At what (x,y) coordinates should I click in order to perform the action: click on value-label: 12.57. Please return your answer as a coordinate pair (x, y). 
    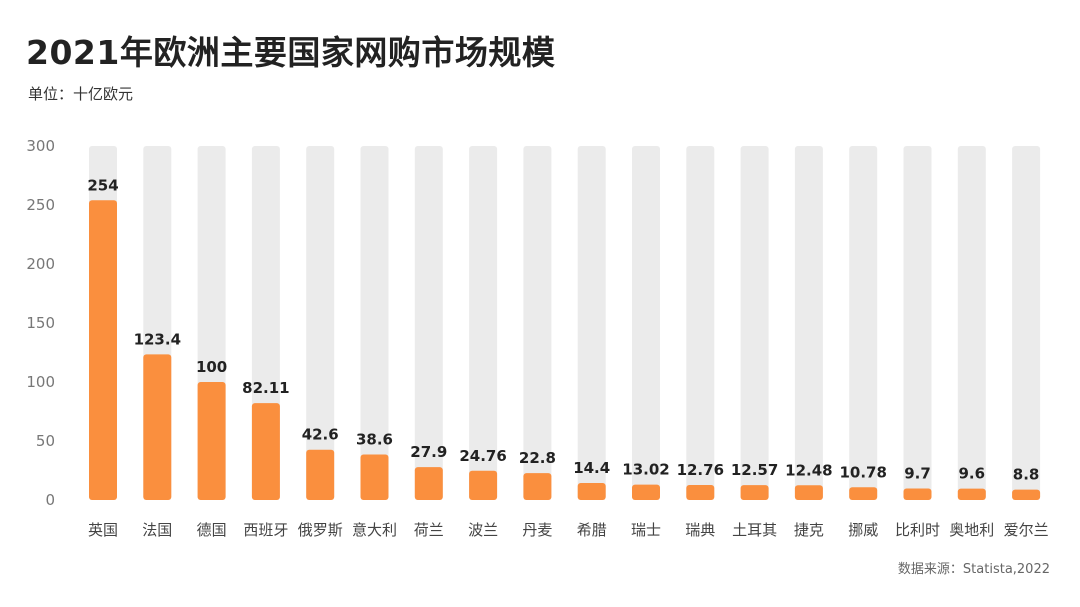
    Looking at the image, I should click on (754, 470).